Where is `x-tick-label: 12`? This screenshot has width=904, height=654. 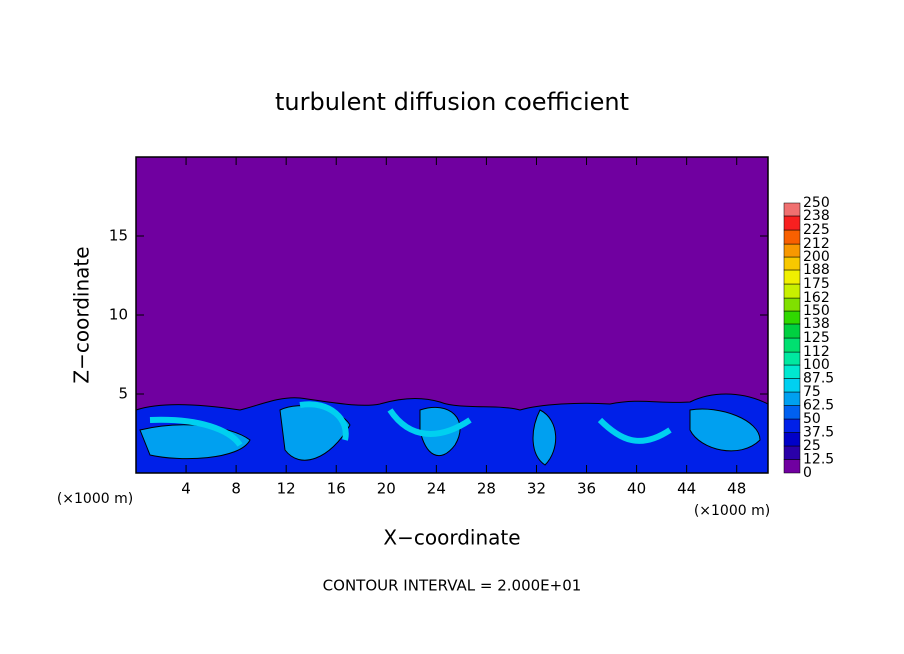 x-tick-label: 12 is located at coordinates (286, 489).